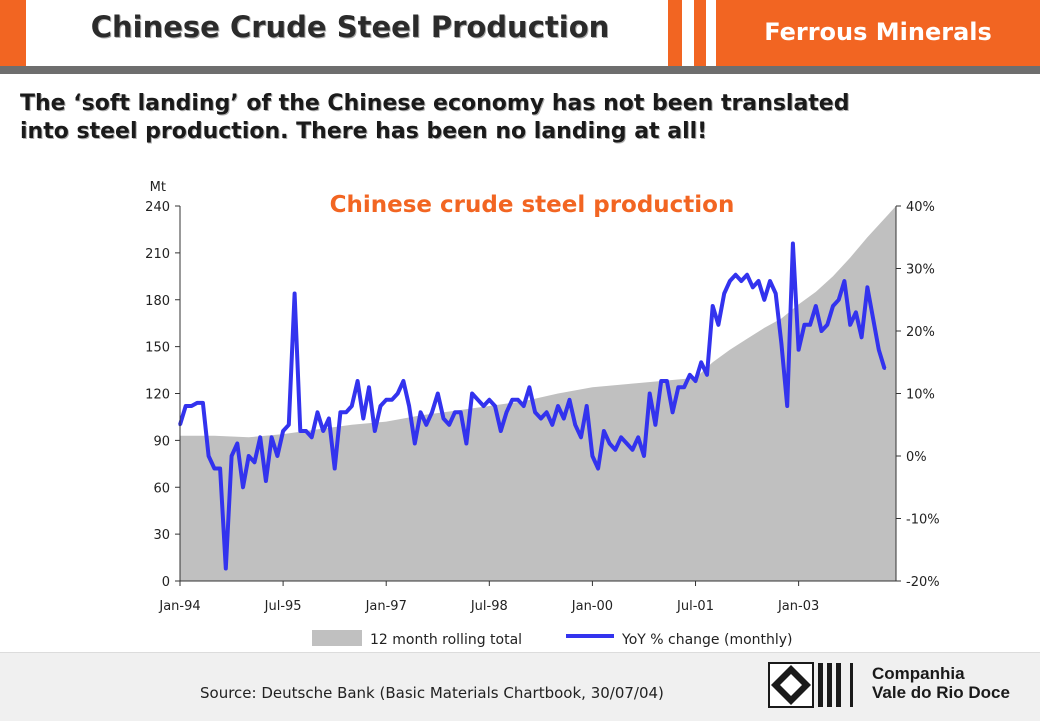 The image size is (1040, 721). Describe the element at coordinates (157, 348) in the screenshot. I see `y-left-tick-label: 150` at that location.